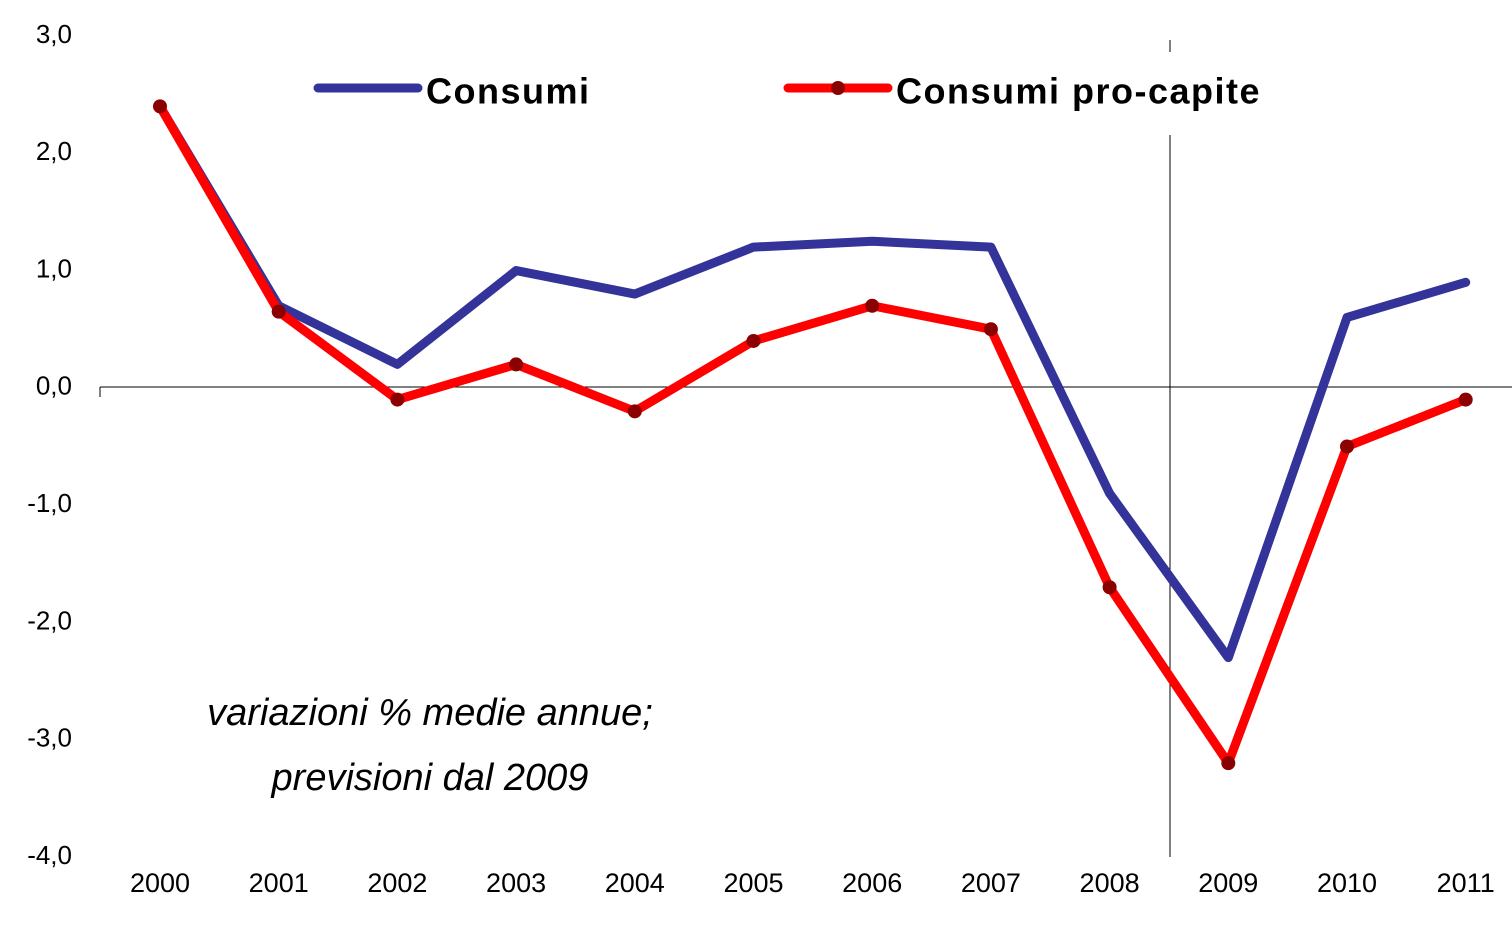 The height and width of the screenshot is (925, 1512). What do you see at coordinates (54, 151) in the screenshot?
I see `y-tick-label: 2,0` at bounding box center [54, 151].